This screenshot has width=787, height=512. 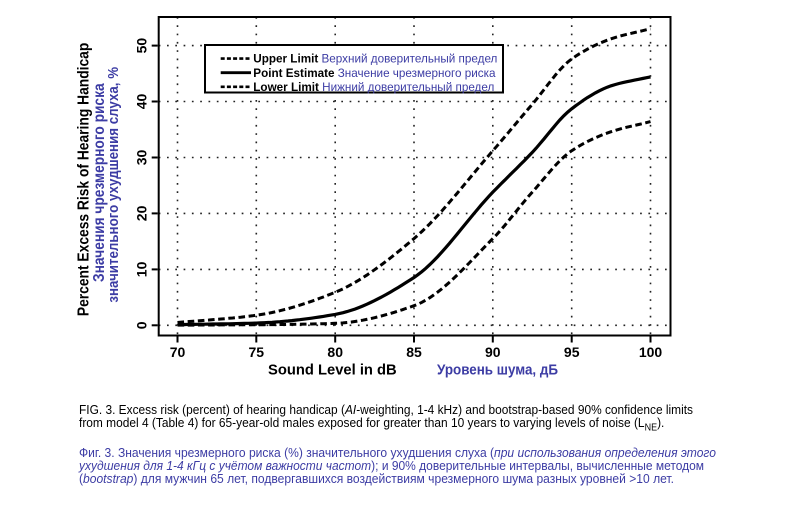 I want to click on svg-text: 30, so click(x=141, y=158).